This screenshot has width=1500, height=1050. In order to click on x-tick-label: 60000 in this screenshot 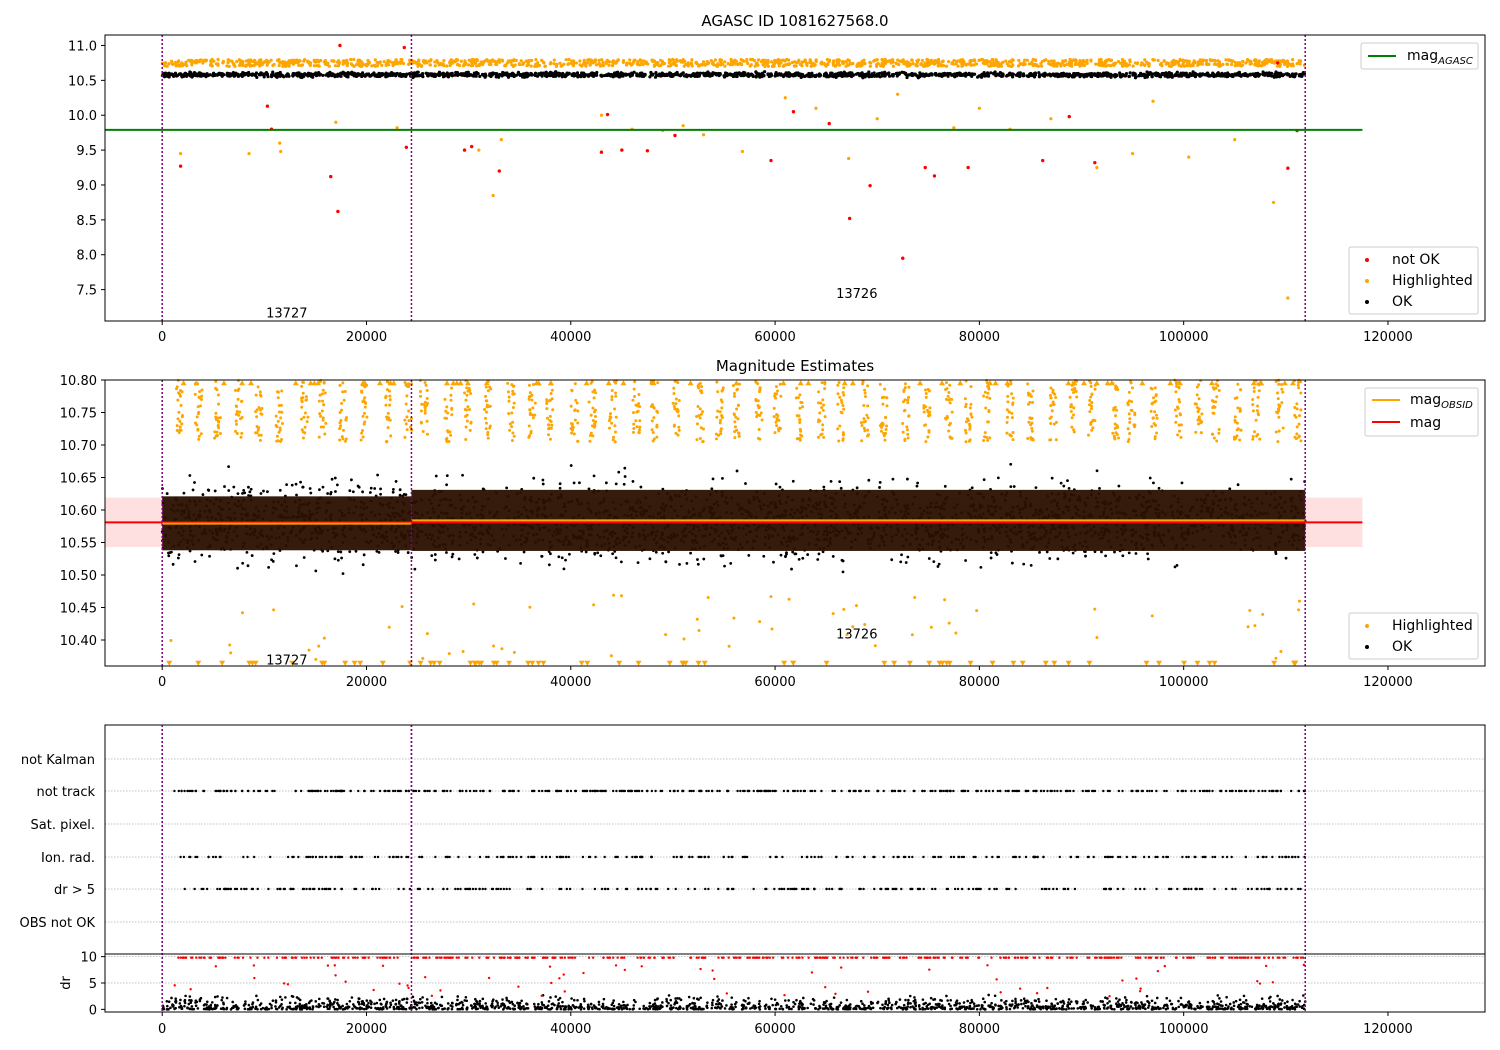, I will do `click(774, 337)`.